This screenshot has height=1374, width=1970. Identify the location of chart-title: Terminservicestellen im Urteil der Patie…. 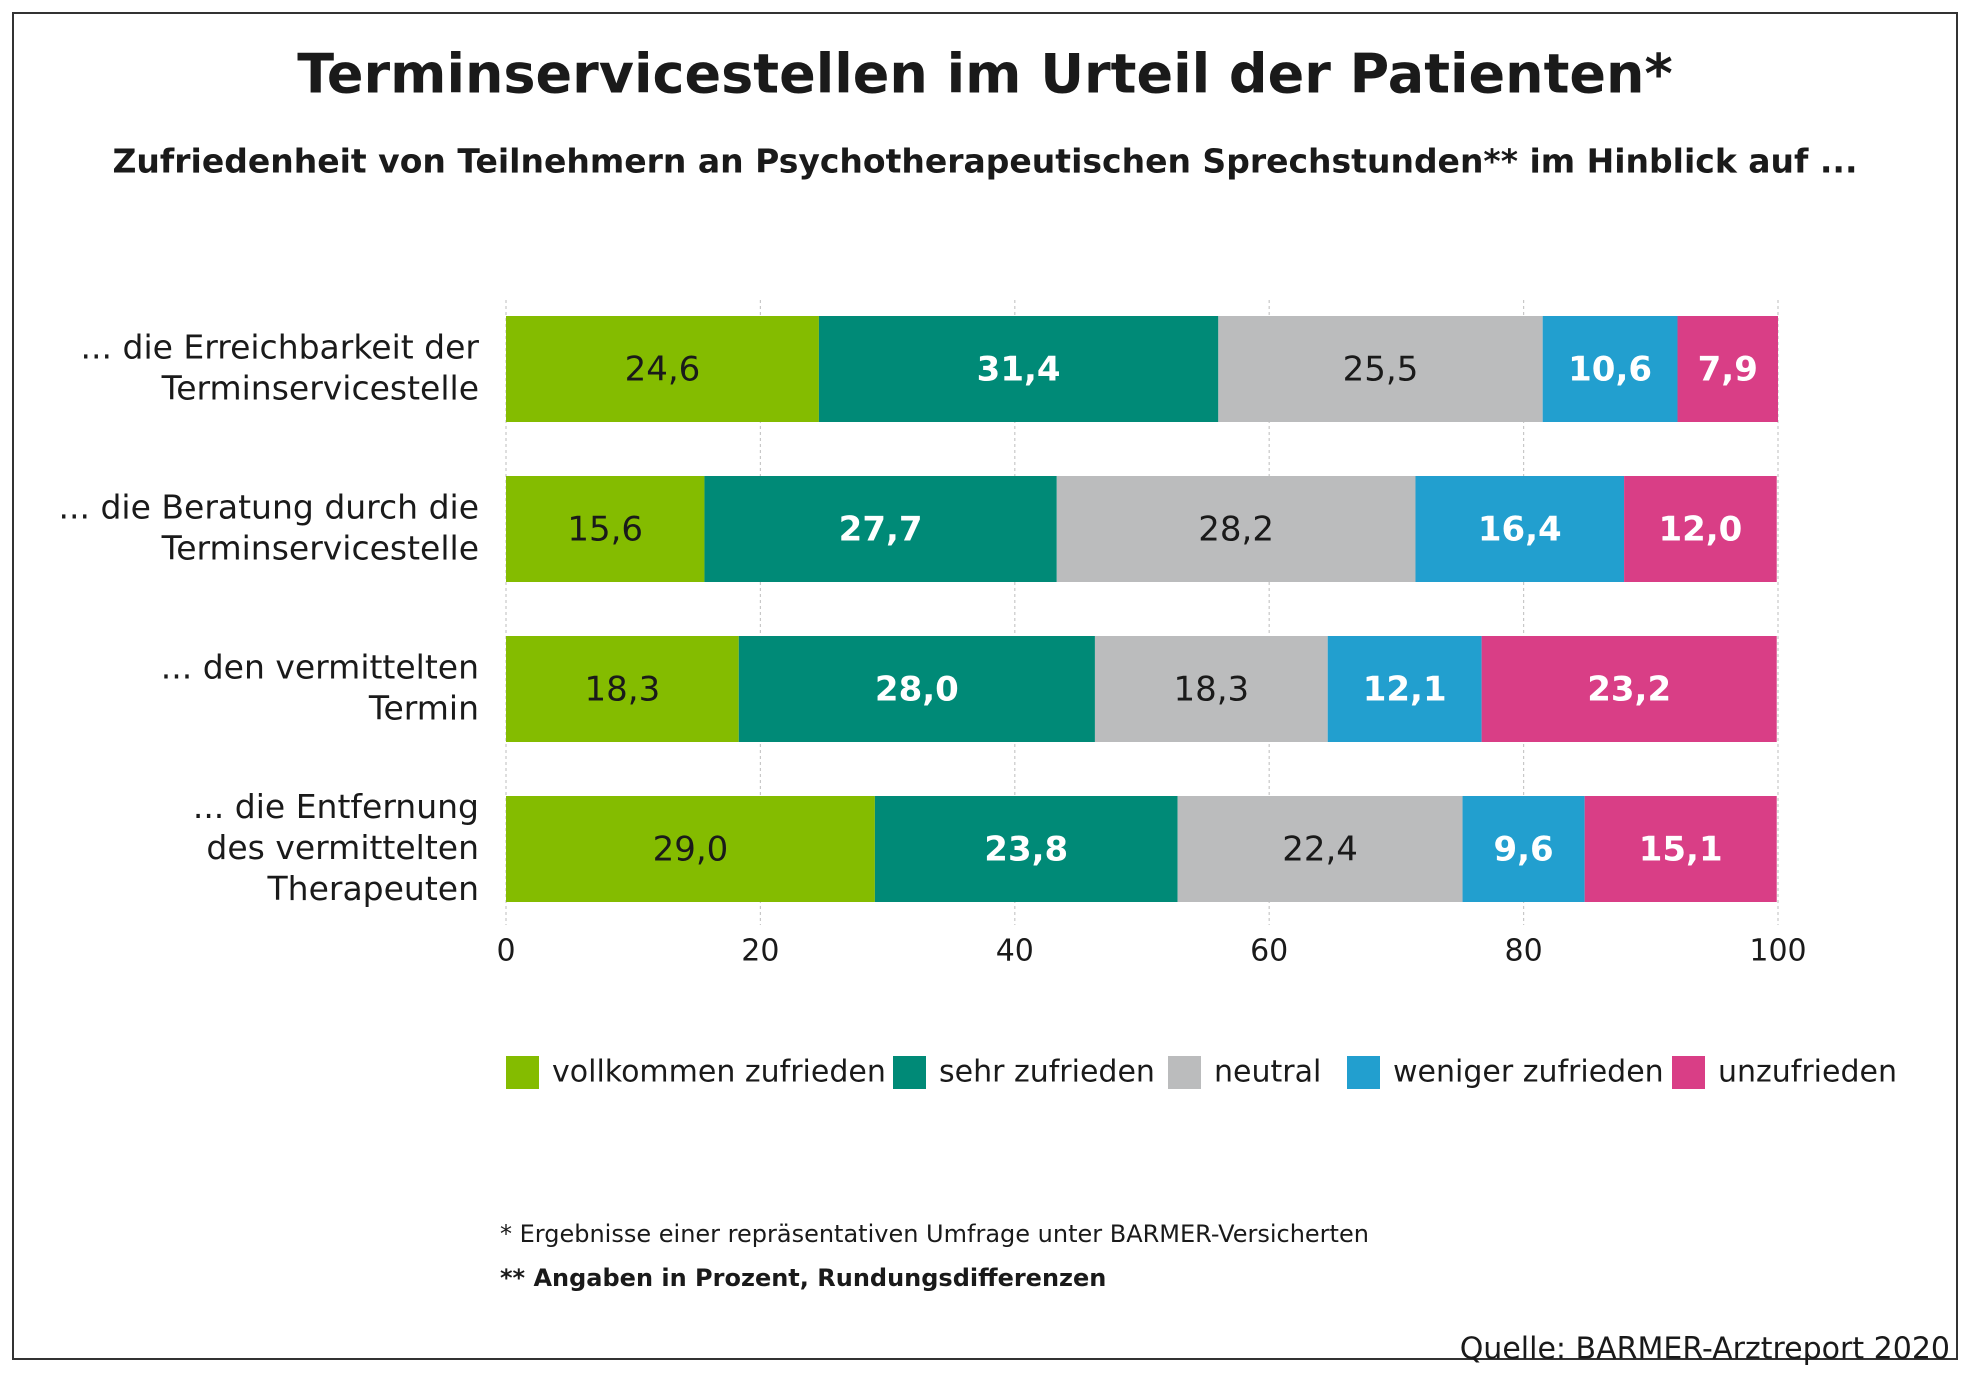
(984, 74).